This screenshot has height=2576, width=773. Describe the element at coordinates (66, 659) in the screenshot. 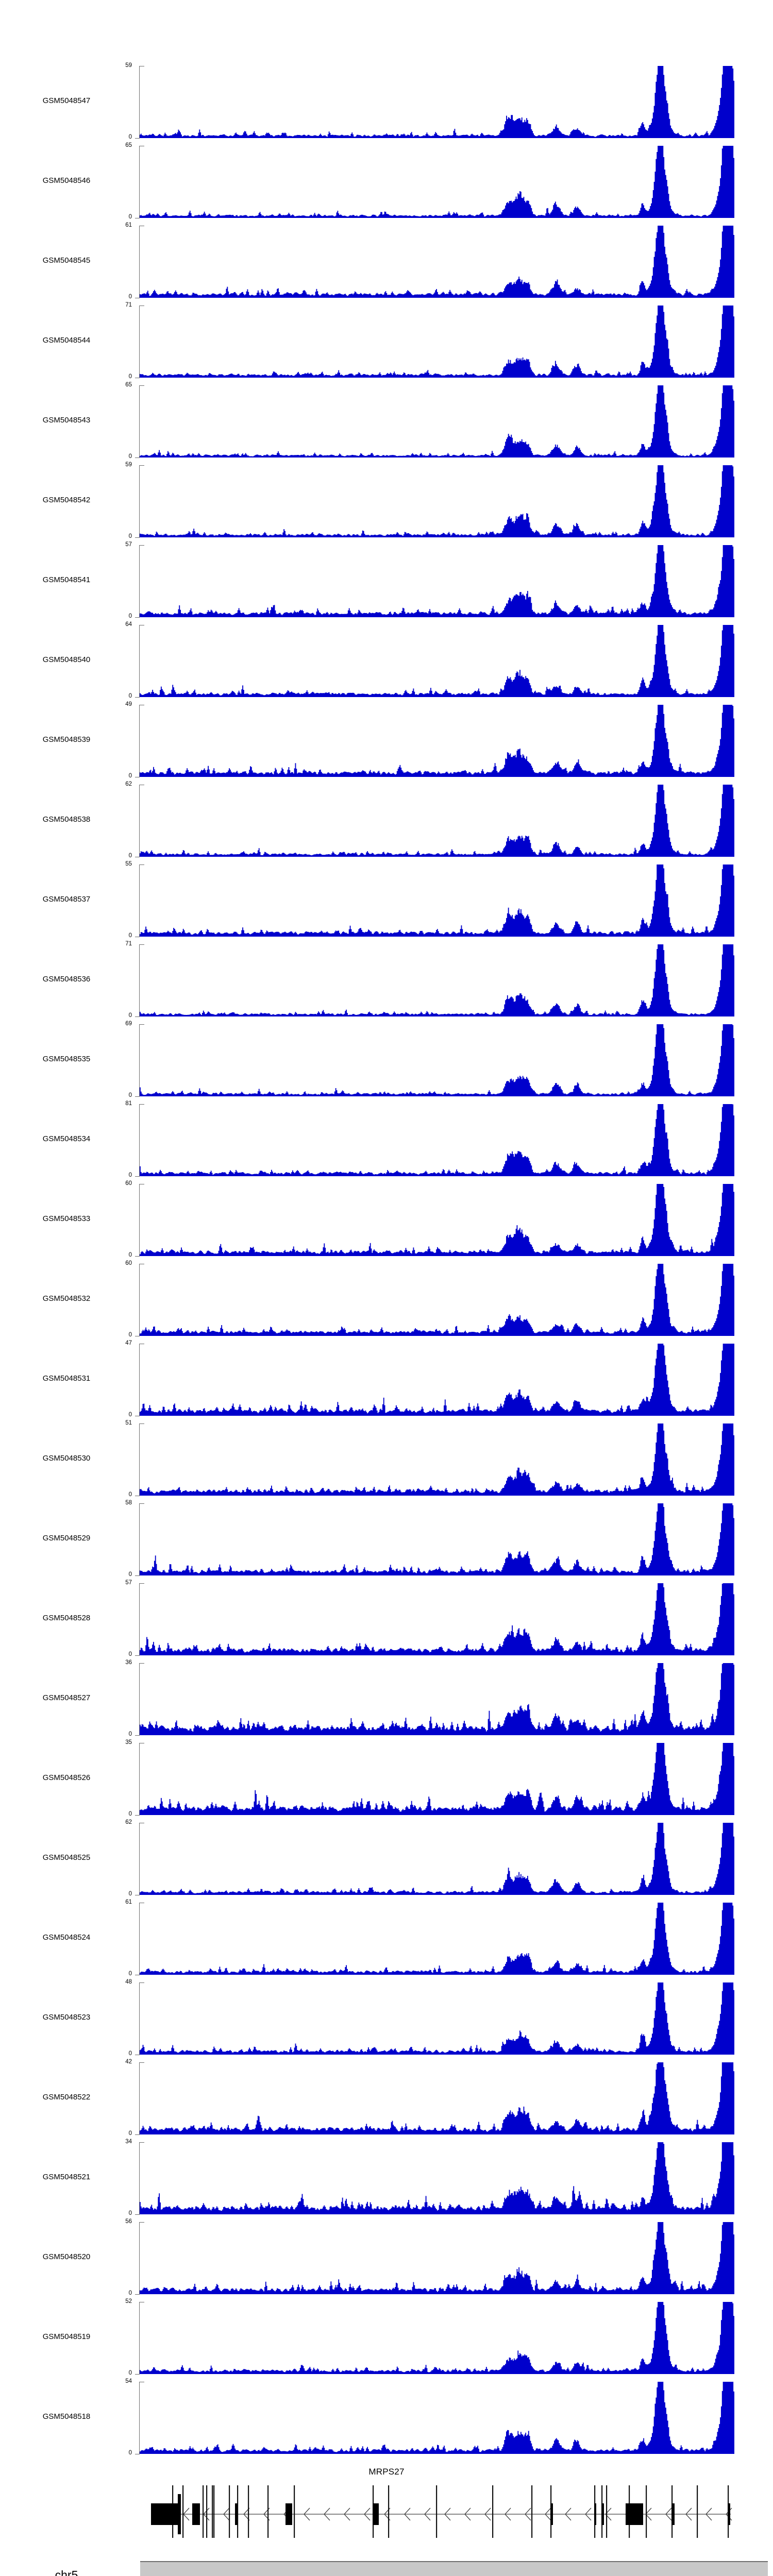

I see `track-sample-label: GSM5048540` at that location.